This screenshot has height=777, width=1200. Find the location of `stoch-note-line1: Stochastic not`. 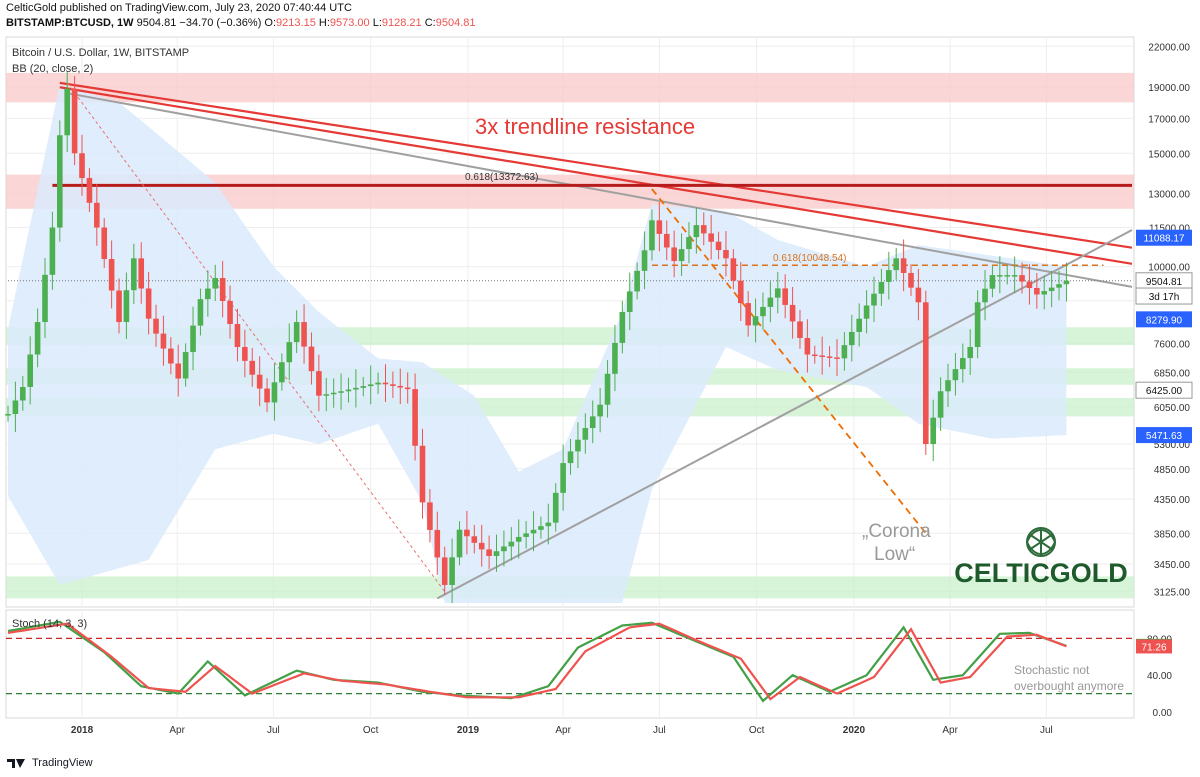

stoch-note-line1: Stochastic not is located at coordinates (1052, 670).